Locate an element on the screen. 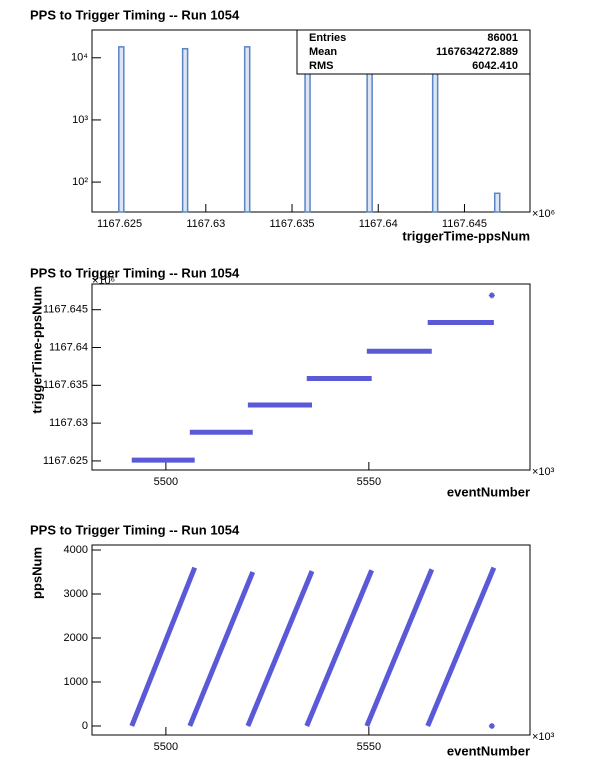 This screenshot has height=772, width=596. stats-value: 1167634272.889 is located at coordinates (477, 52).